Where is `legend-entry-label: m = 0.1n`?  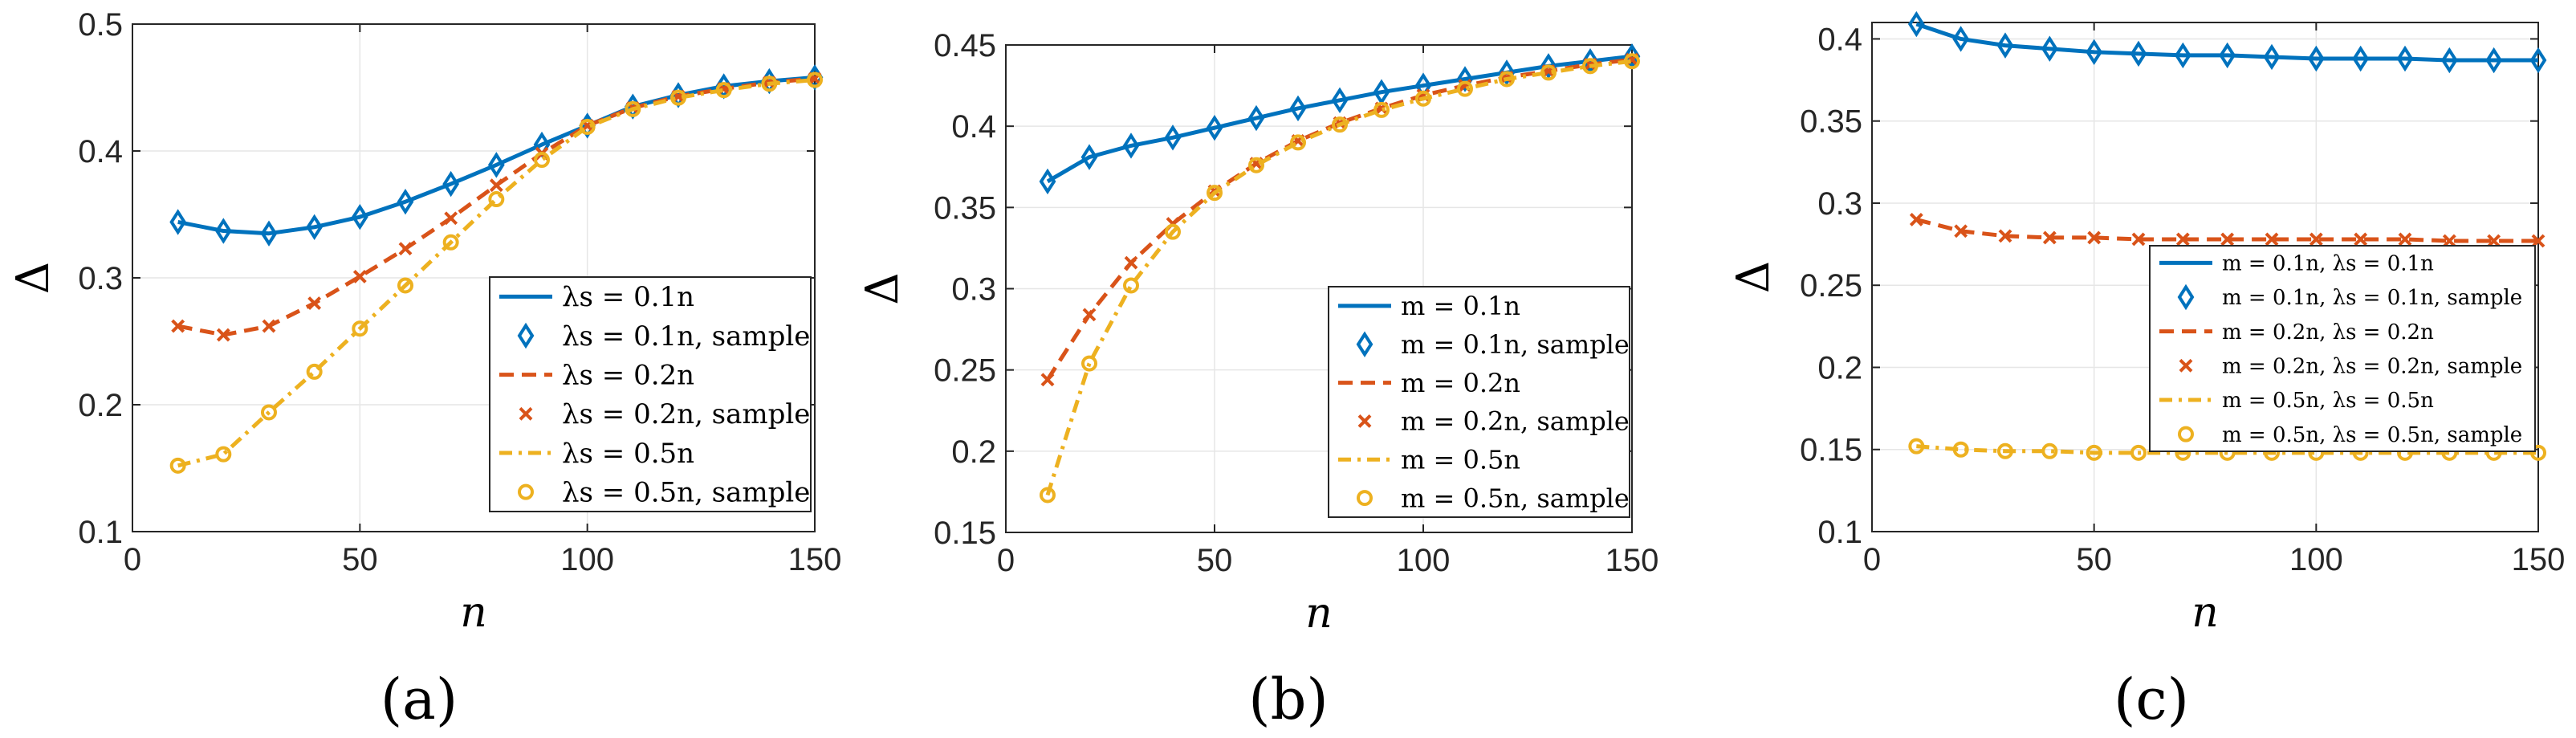 legend-entry-label: m = 0.1n is located at coordinates (1461, 306).